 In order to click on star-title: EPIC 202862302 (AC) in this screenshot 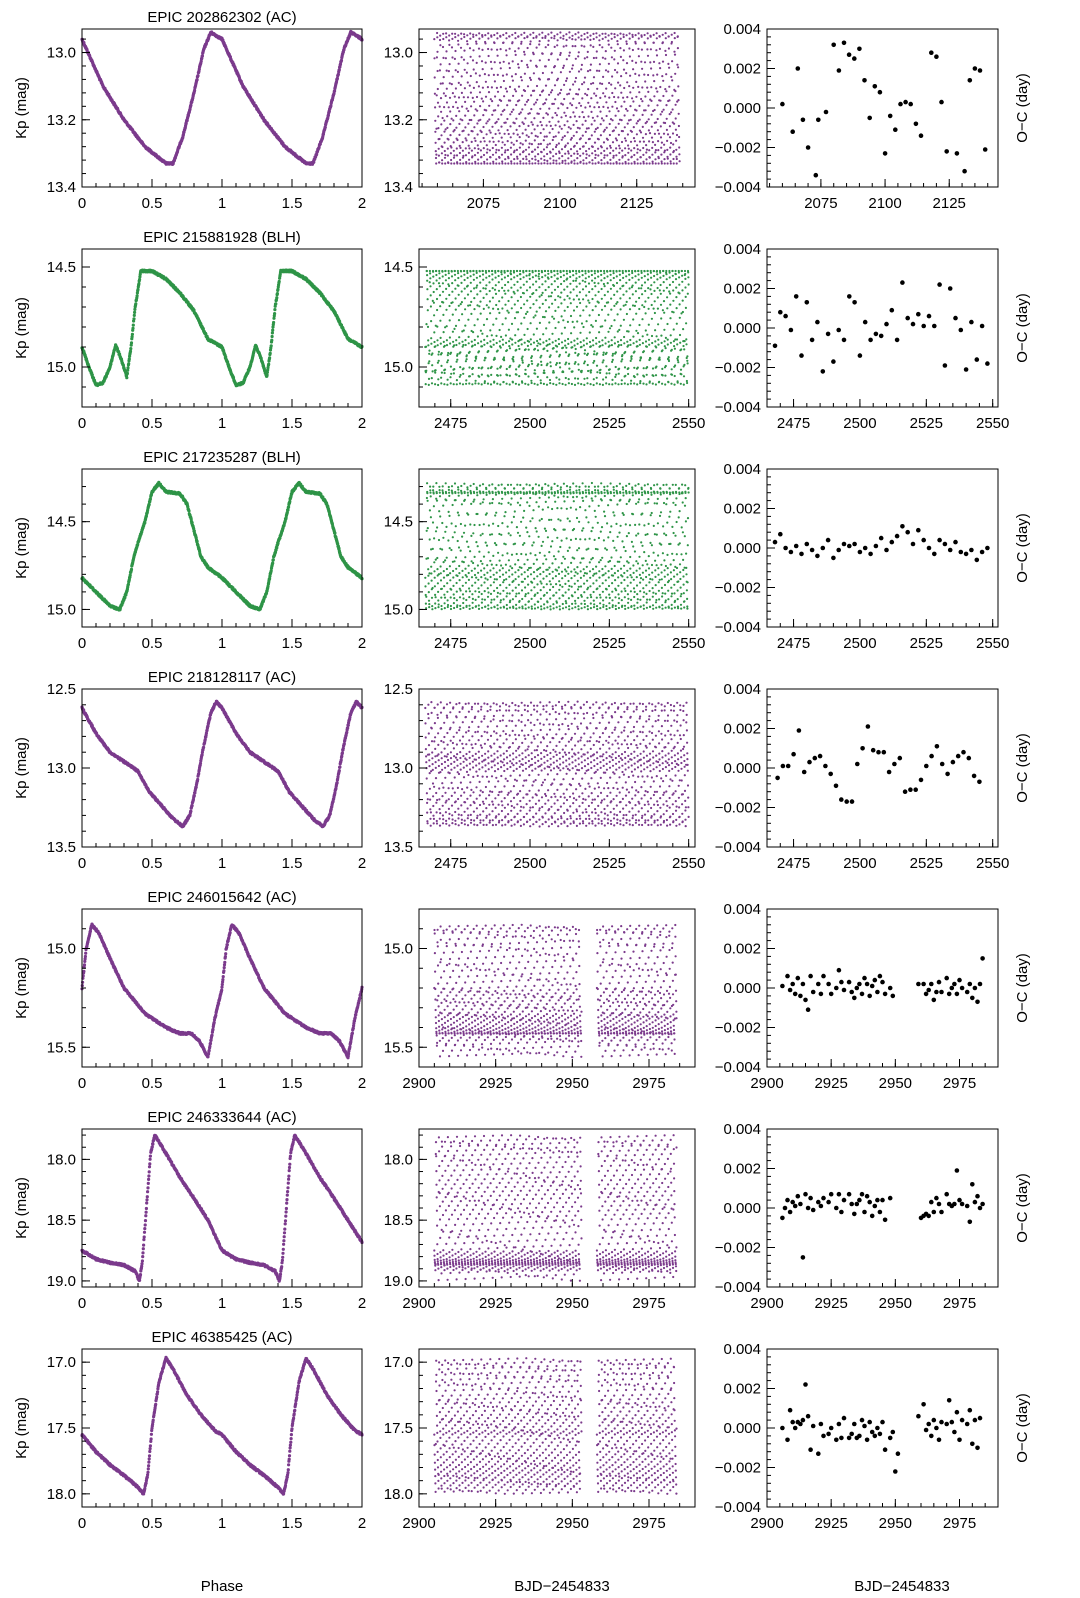, I will do `click(221, 17)`.